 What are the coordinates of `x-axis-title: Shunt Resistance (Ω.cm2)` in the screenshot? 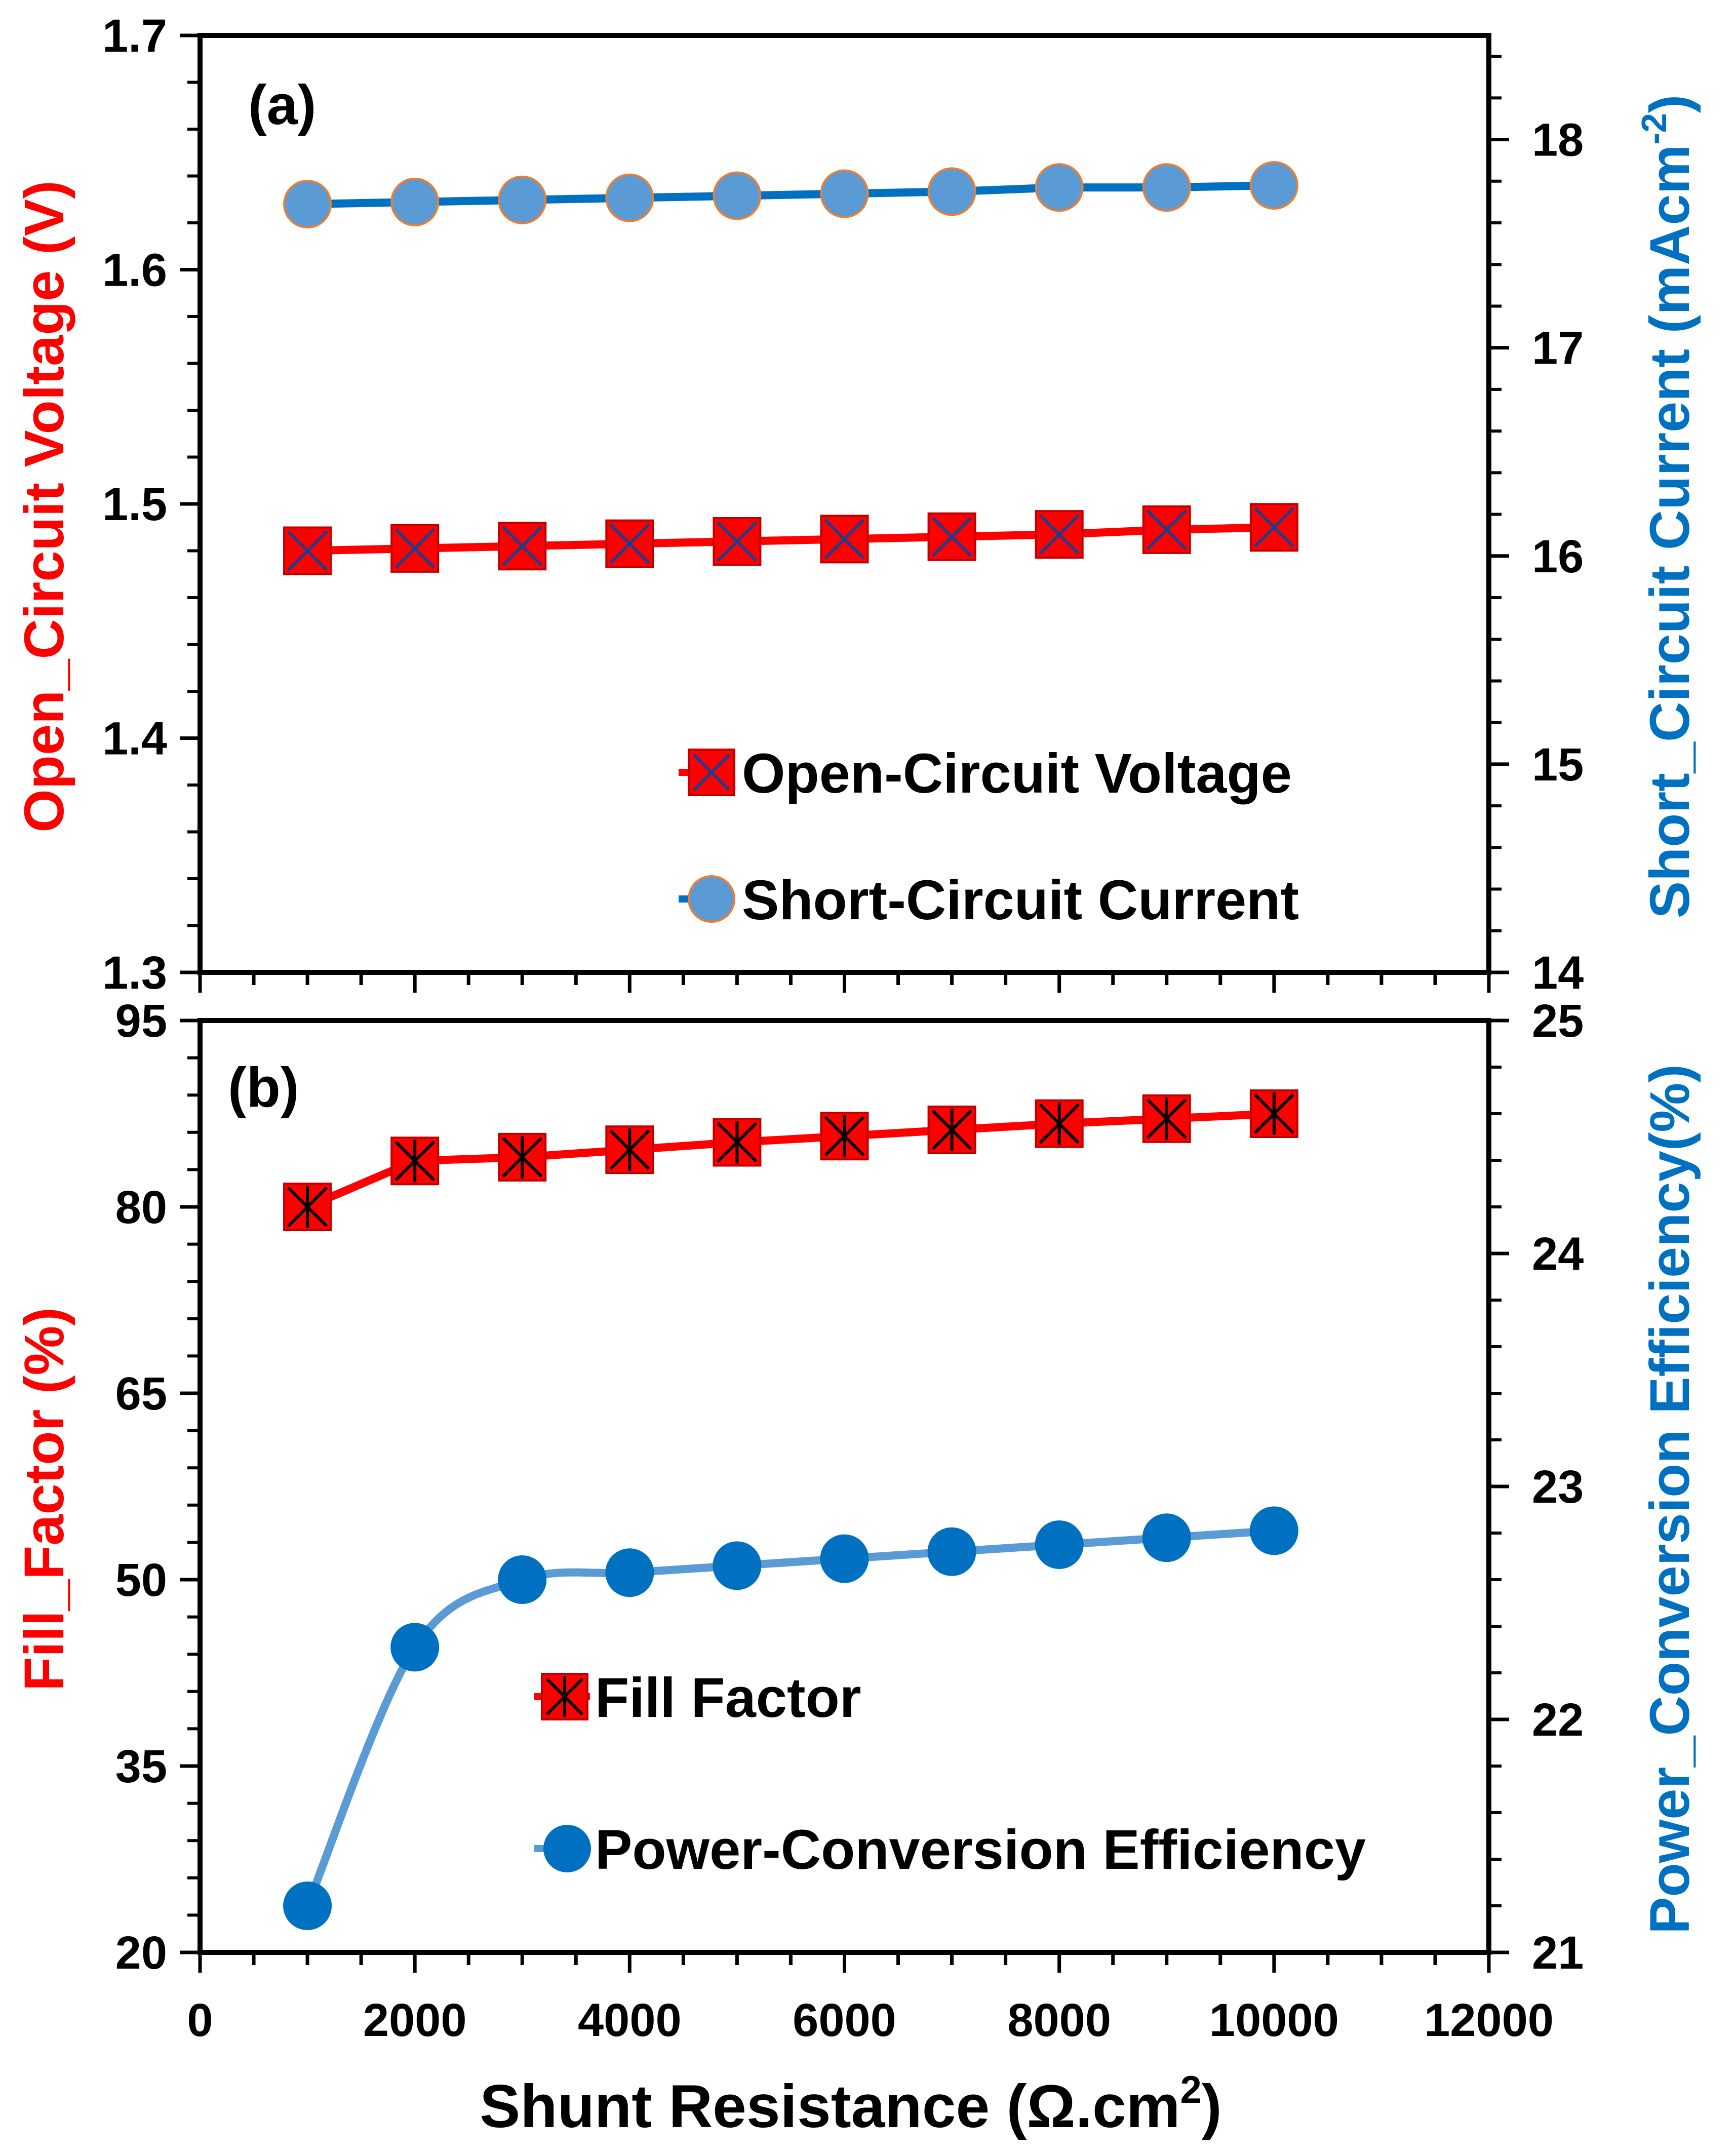 It's located at (850, 2104).